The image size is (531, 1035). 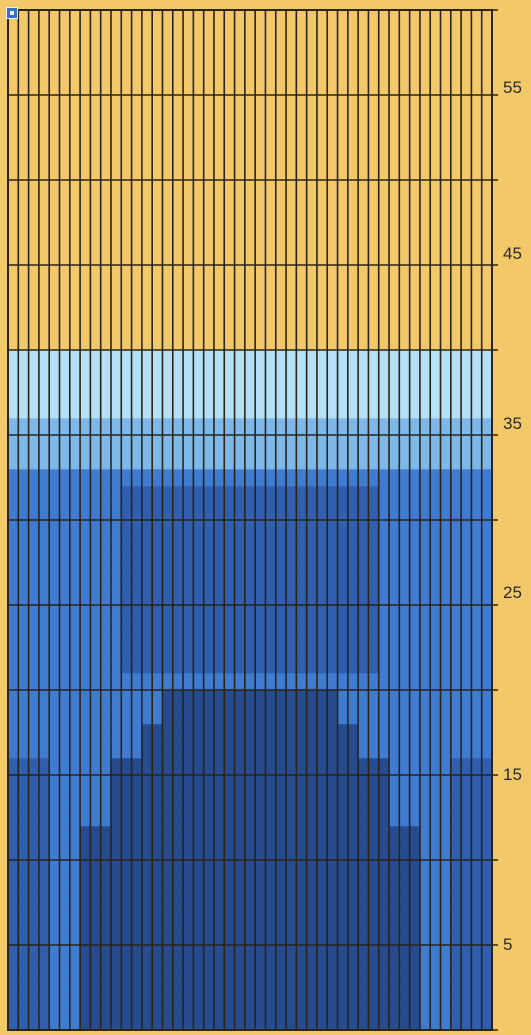 I want to click on cell-r22-c9, so click(x=95, y=665).